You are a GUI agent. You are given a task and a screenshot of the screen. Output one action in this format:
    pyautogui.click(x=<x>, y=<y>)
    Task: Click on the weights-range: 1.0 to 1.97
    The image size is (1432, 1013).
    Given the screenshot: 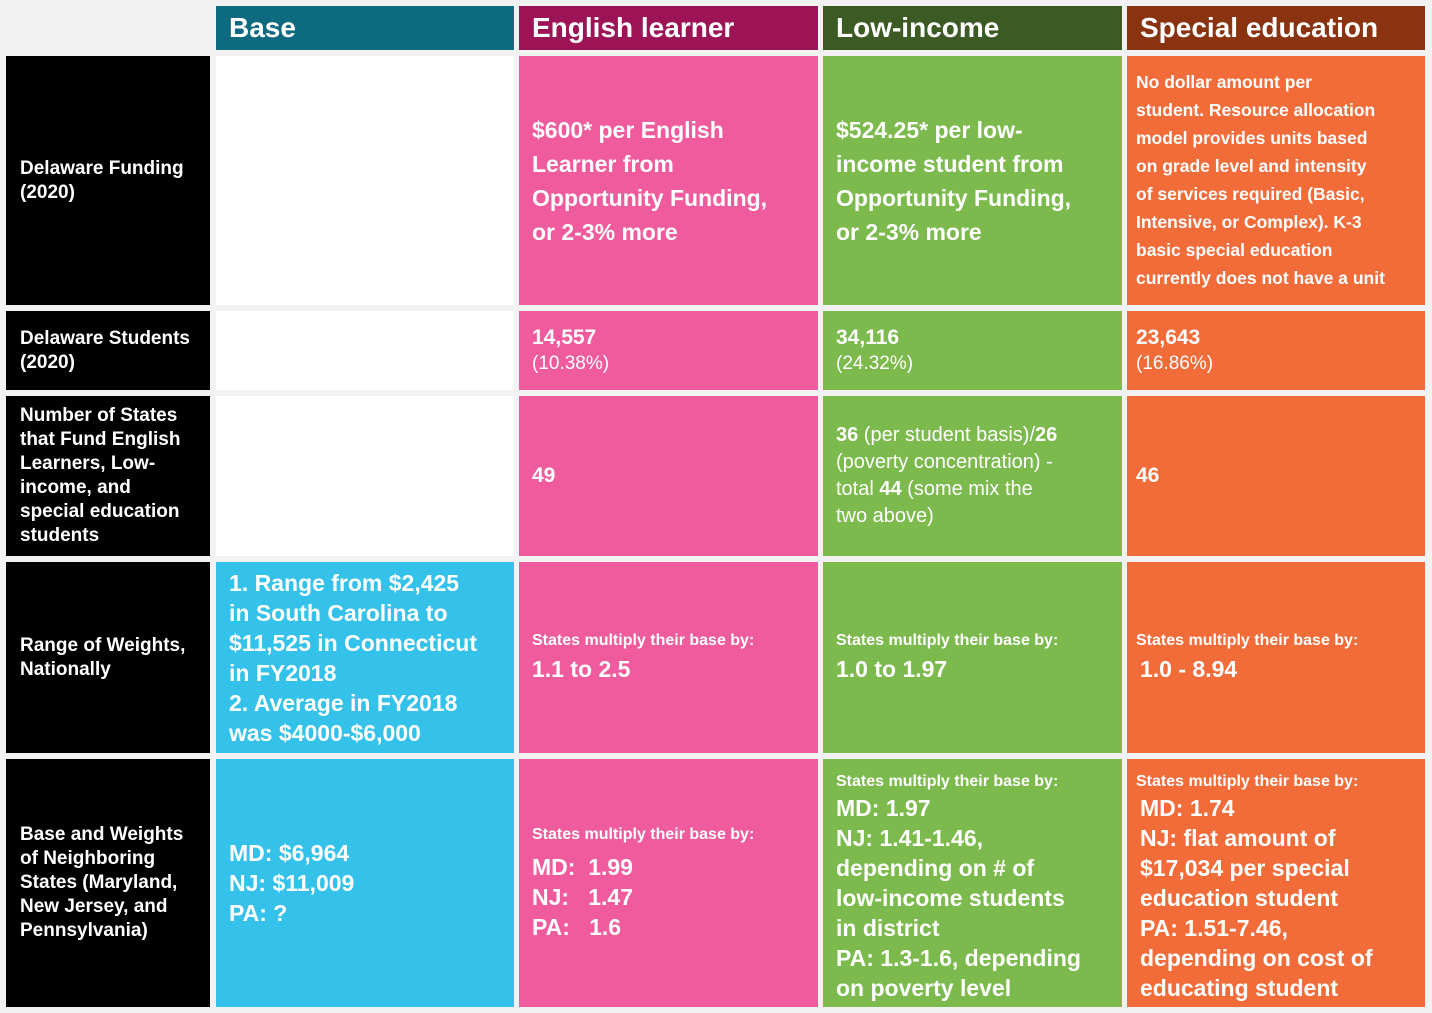 What is the action you would take?
    pyautogui.click(x=892, y=668)
    